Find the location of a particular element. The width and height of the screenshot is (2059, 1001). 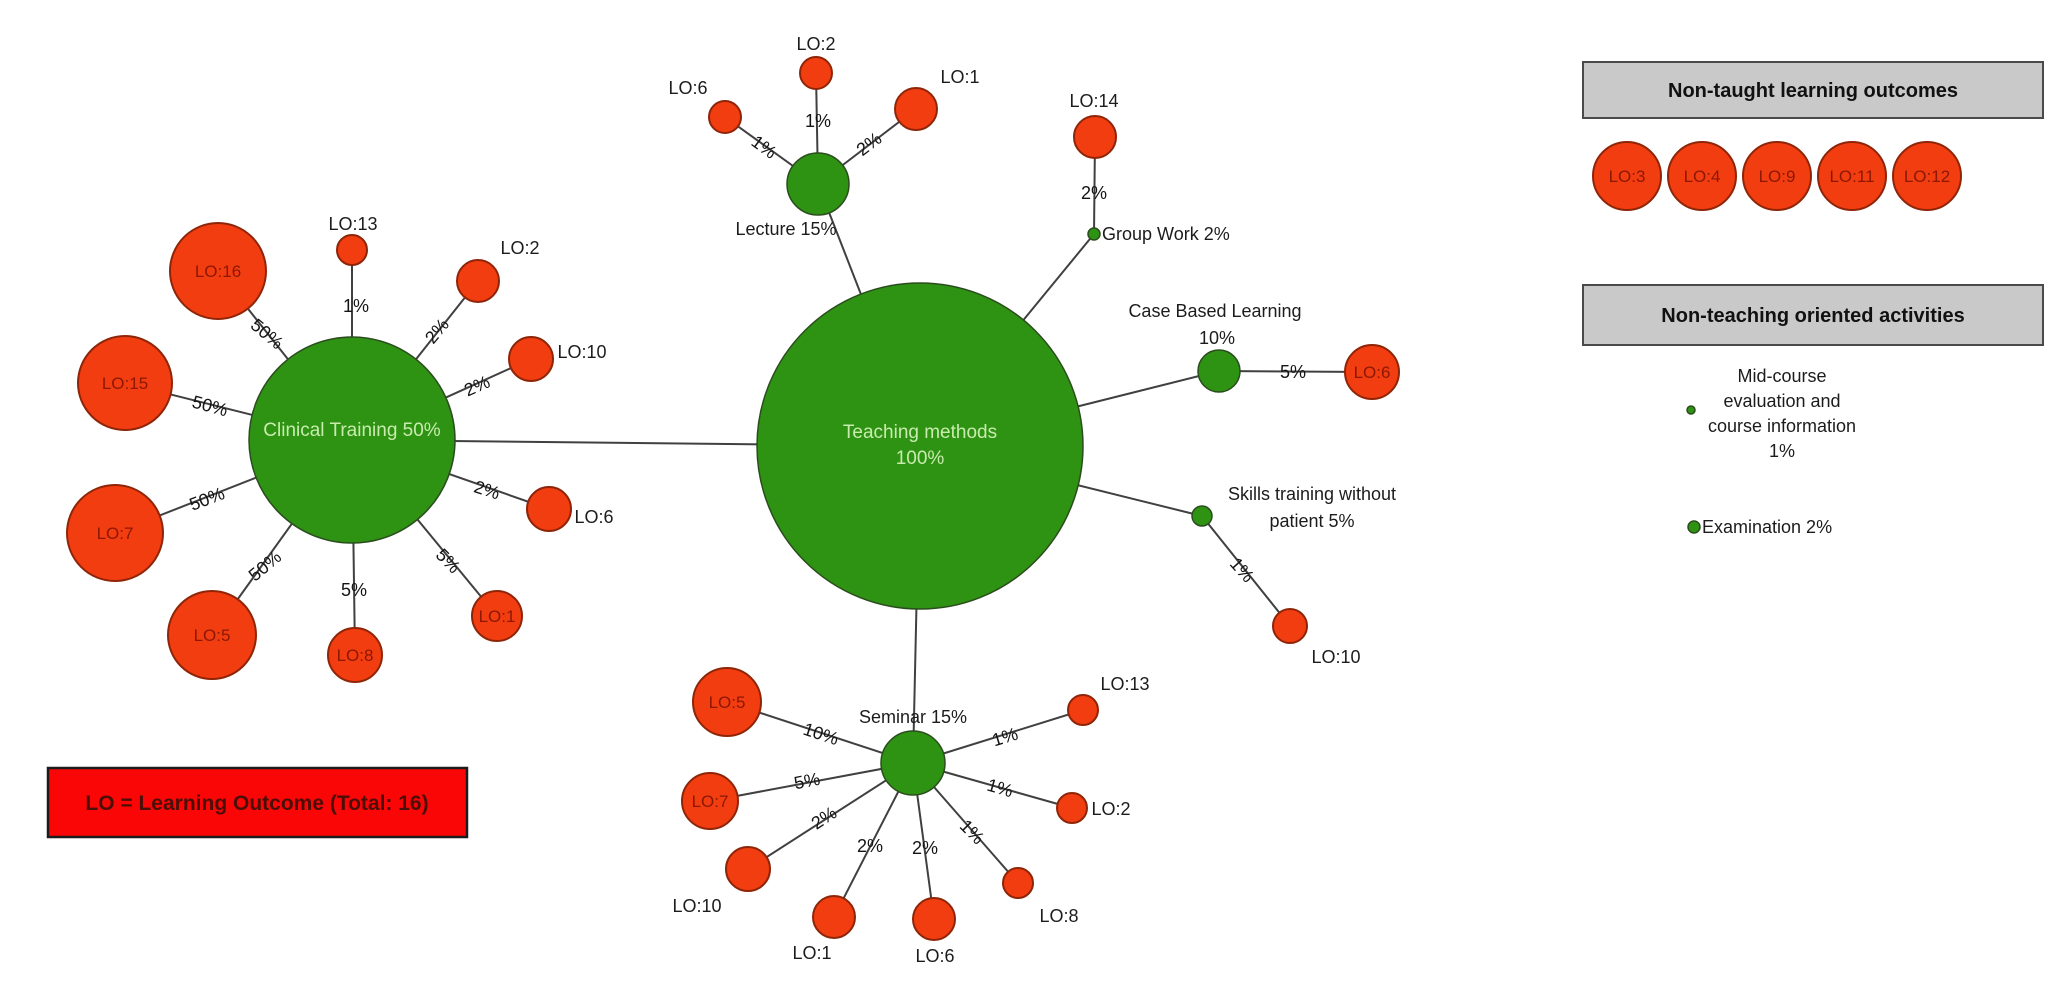

seminar-lo1-label: LO:1 is located at coordinates (811, 953).